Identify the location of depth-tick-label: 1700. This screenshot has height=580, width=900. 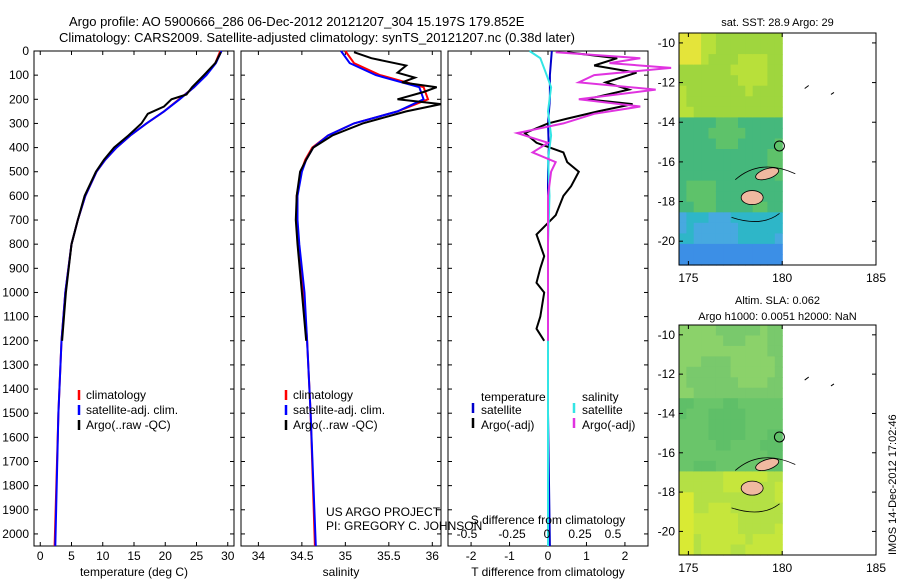
(15, 461).